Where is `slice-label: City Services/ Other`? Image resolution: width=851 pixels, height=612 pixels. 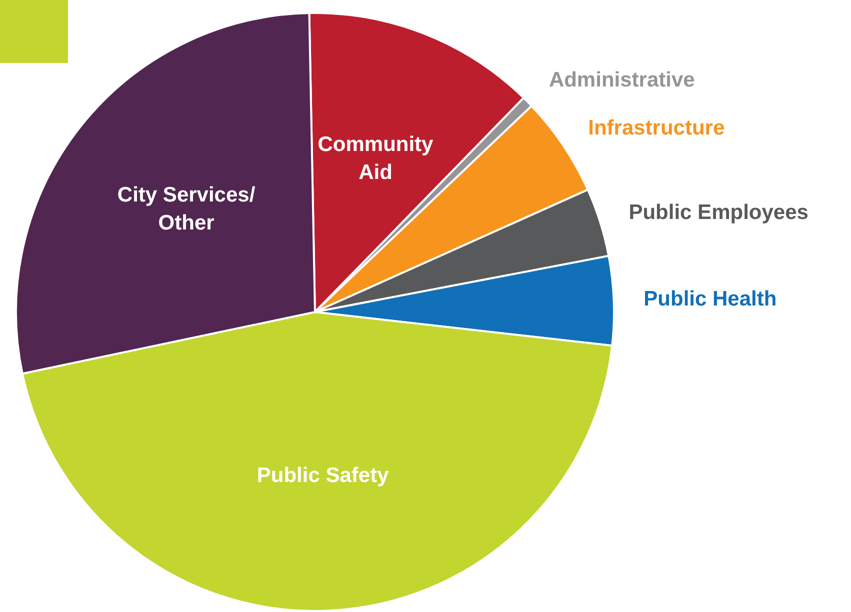
slice-label: City Services/ Other is located at coordinates (186, 208).